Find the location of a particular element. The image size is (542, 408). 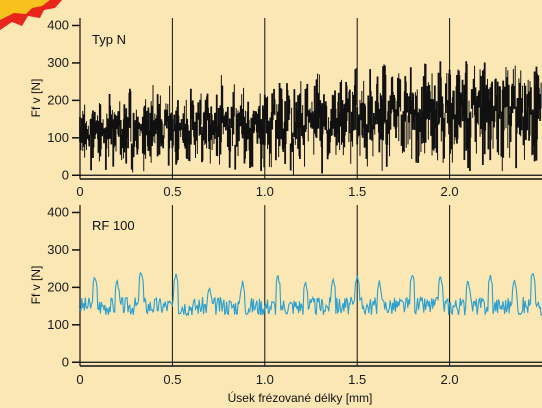

bottom-panel-ylabel: Ff v [N] is located at coordinates (36, 285).